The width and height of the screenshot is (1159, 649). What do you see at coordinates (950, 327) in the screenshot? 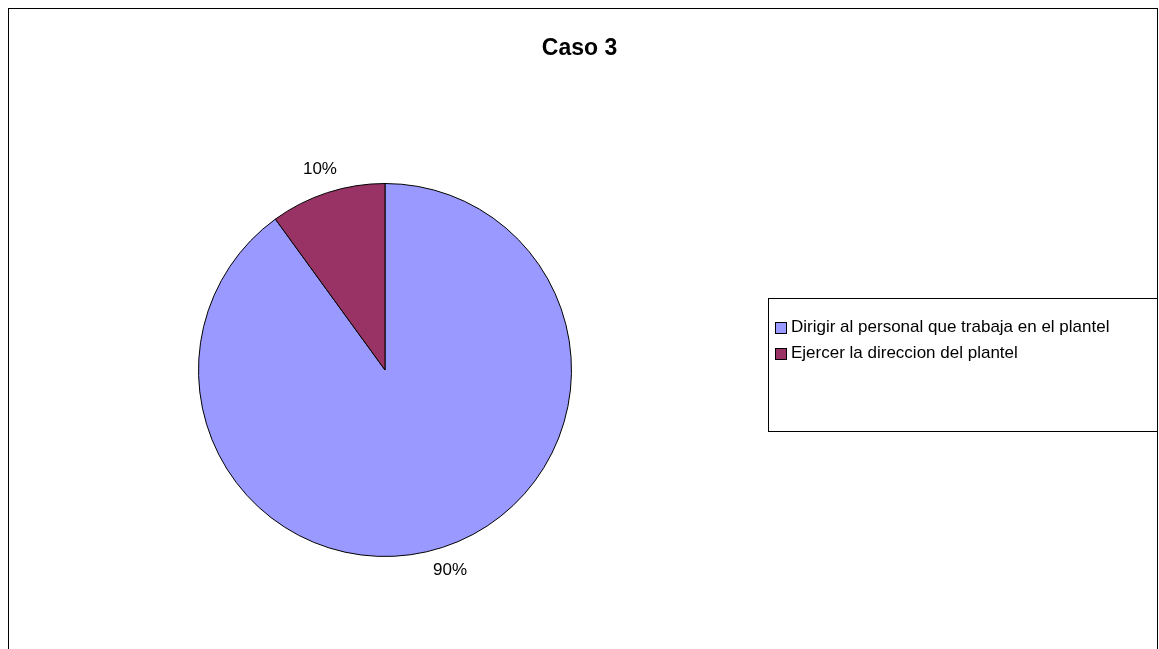
I see `legend-label: Dirigir al personal que trabaja en el plantel` at bounding box center [950, 327].